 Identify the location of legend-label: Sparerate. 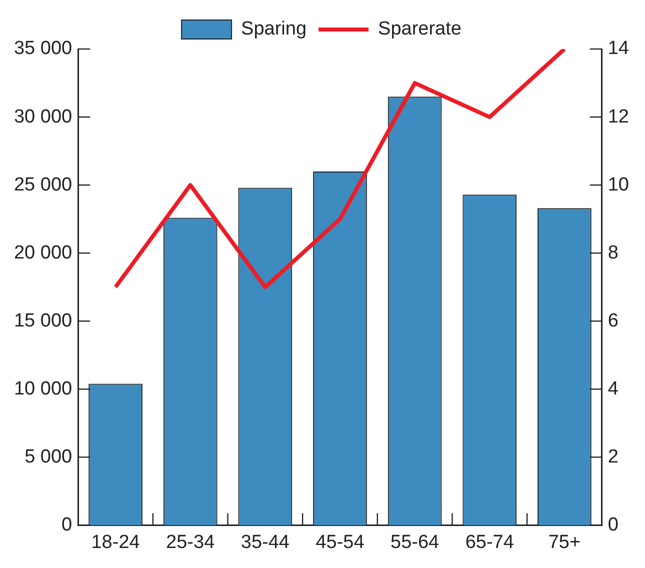
(420, 29).